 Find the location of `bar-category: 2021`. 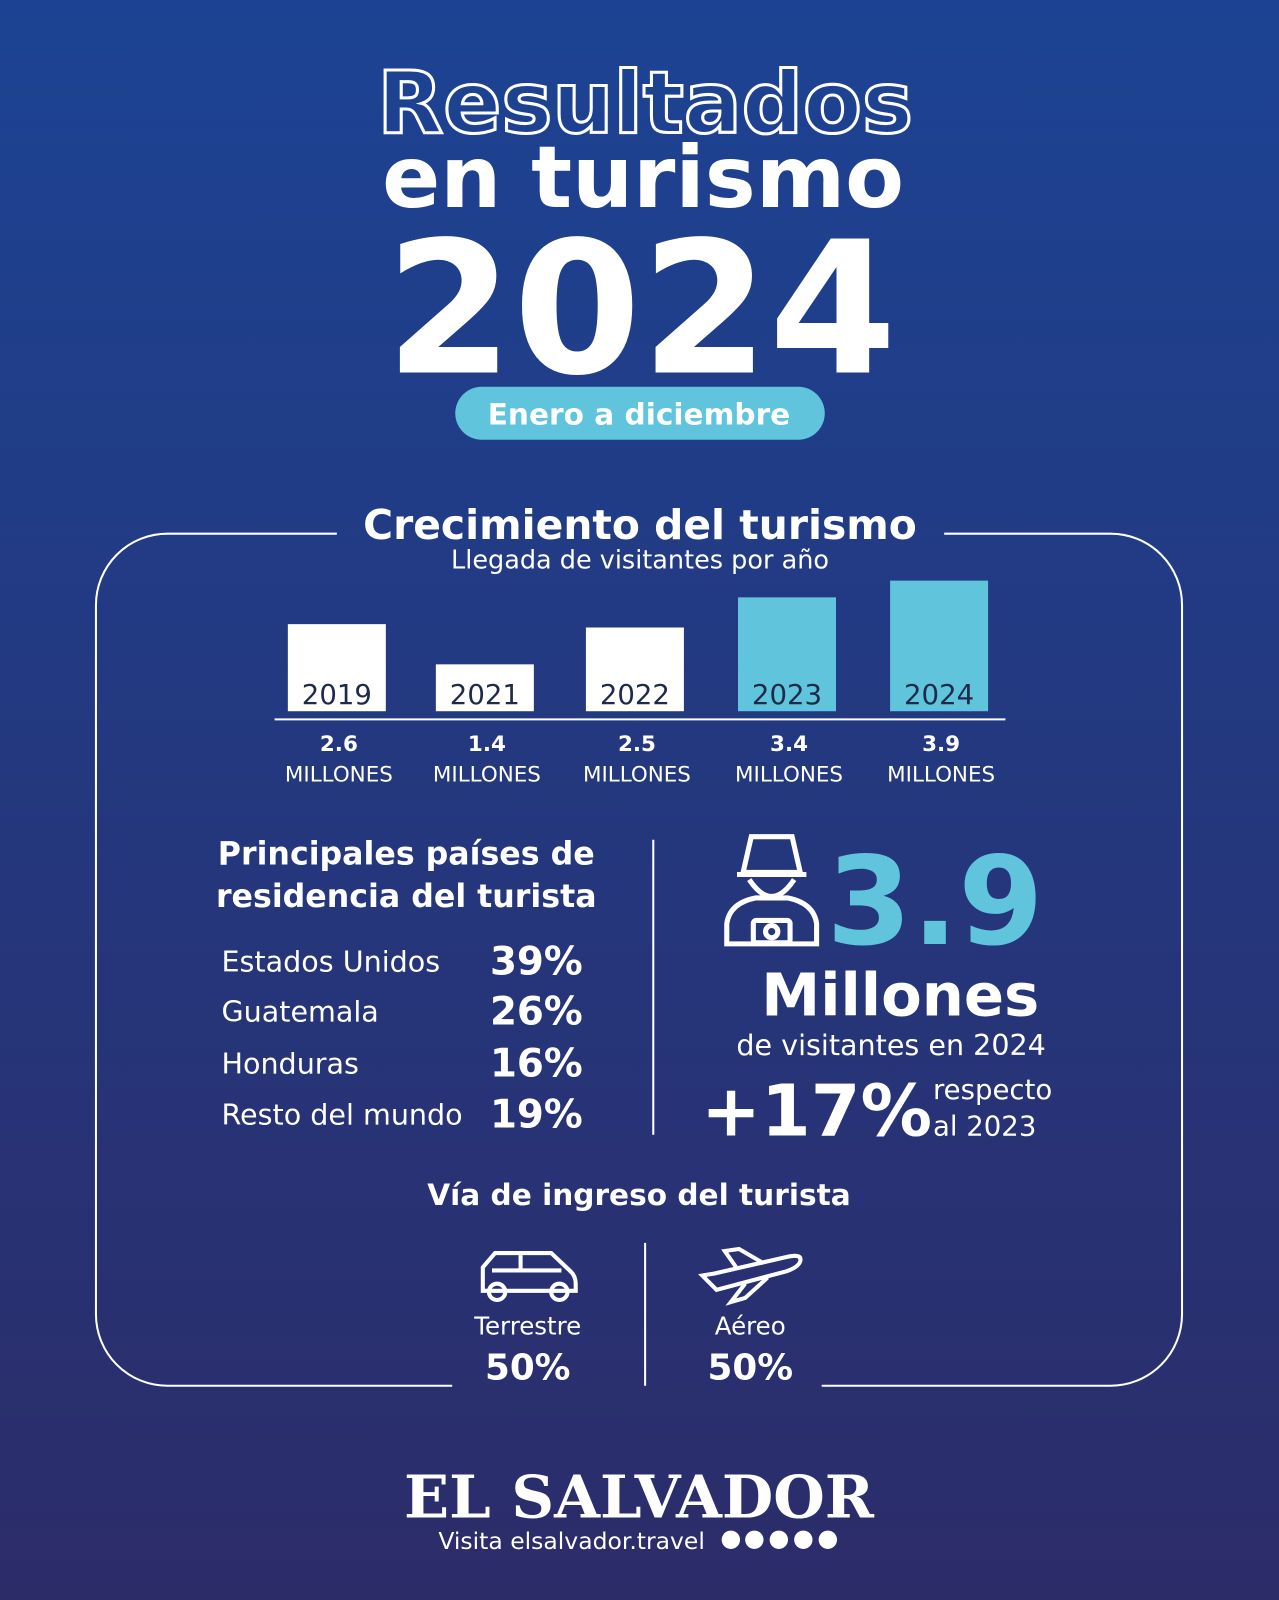

bar-category: 2021 is located at coordinates (485, 695).